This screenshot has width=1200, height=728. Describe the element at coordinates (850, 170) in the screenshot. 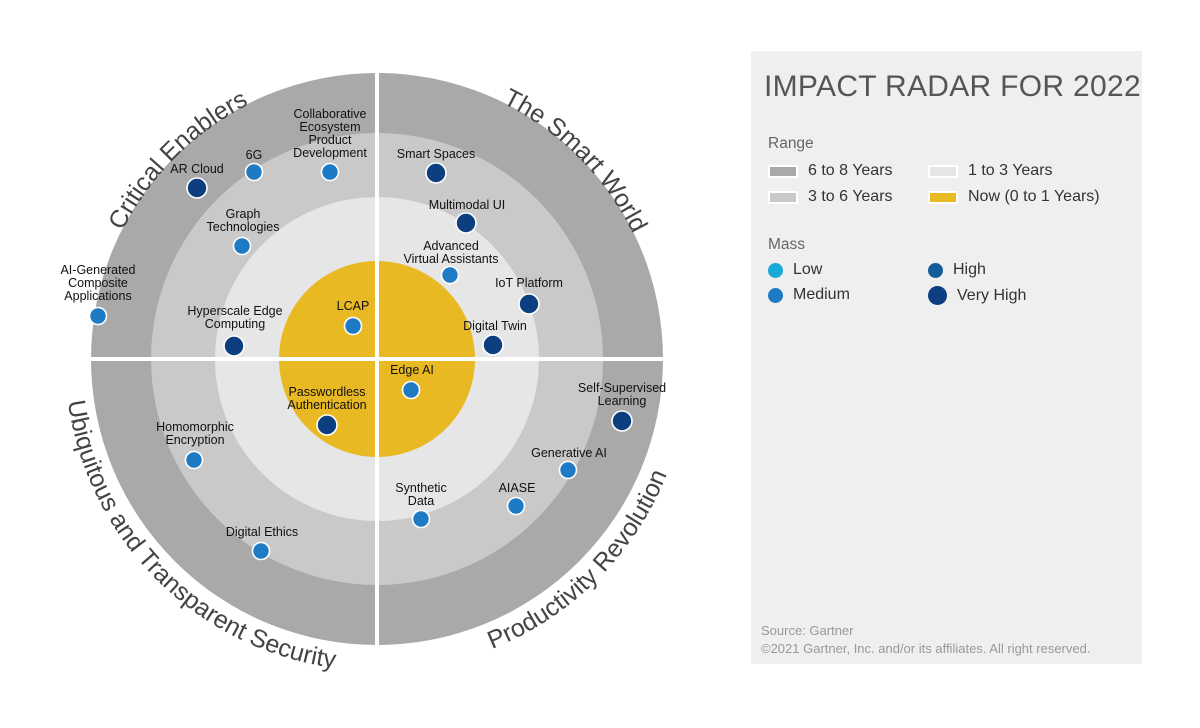

I see `range-item-label: 6 to 8 Years` at that location.